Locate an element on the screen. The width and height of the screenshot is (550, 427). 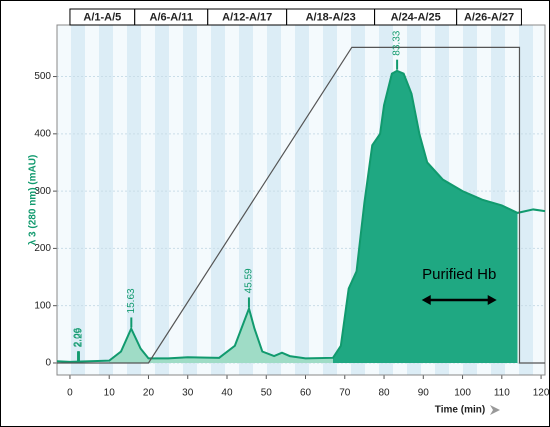
y-tick-label: 0 is located at coordinates (48, 363).